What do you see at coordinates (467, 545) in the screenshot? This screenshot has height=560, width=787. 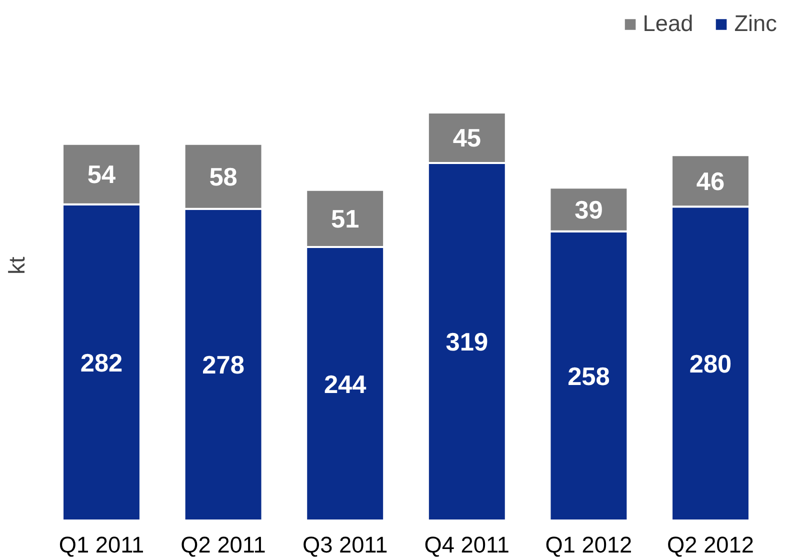 I see `x-tick-label: Q4 2011` at bounding box center [467, 545].